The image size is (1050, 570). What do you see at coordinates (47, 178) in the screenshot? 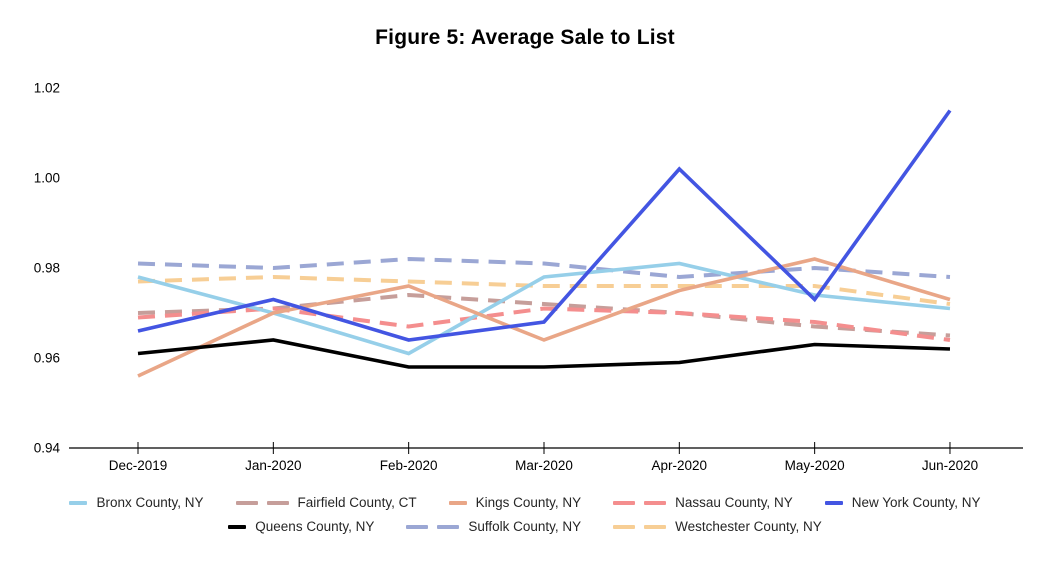
I see `y-tick-label: 1.00` at bounding box center [47, 178].